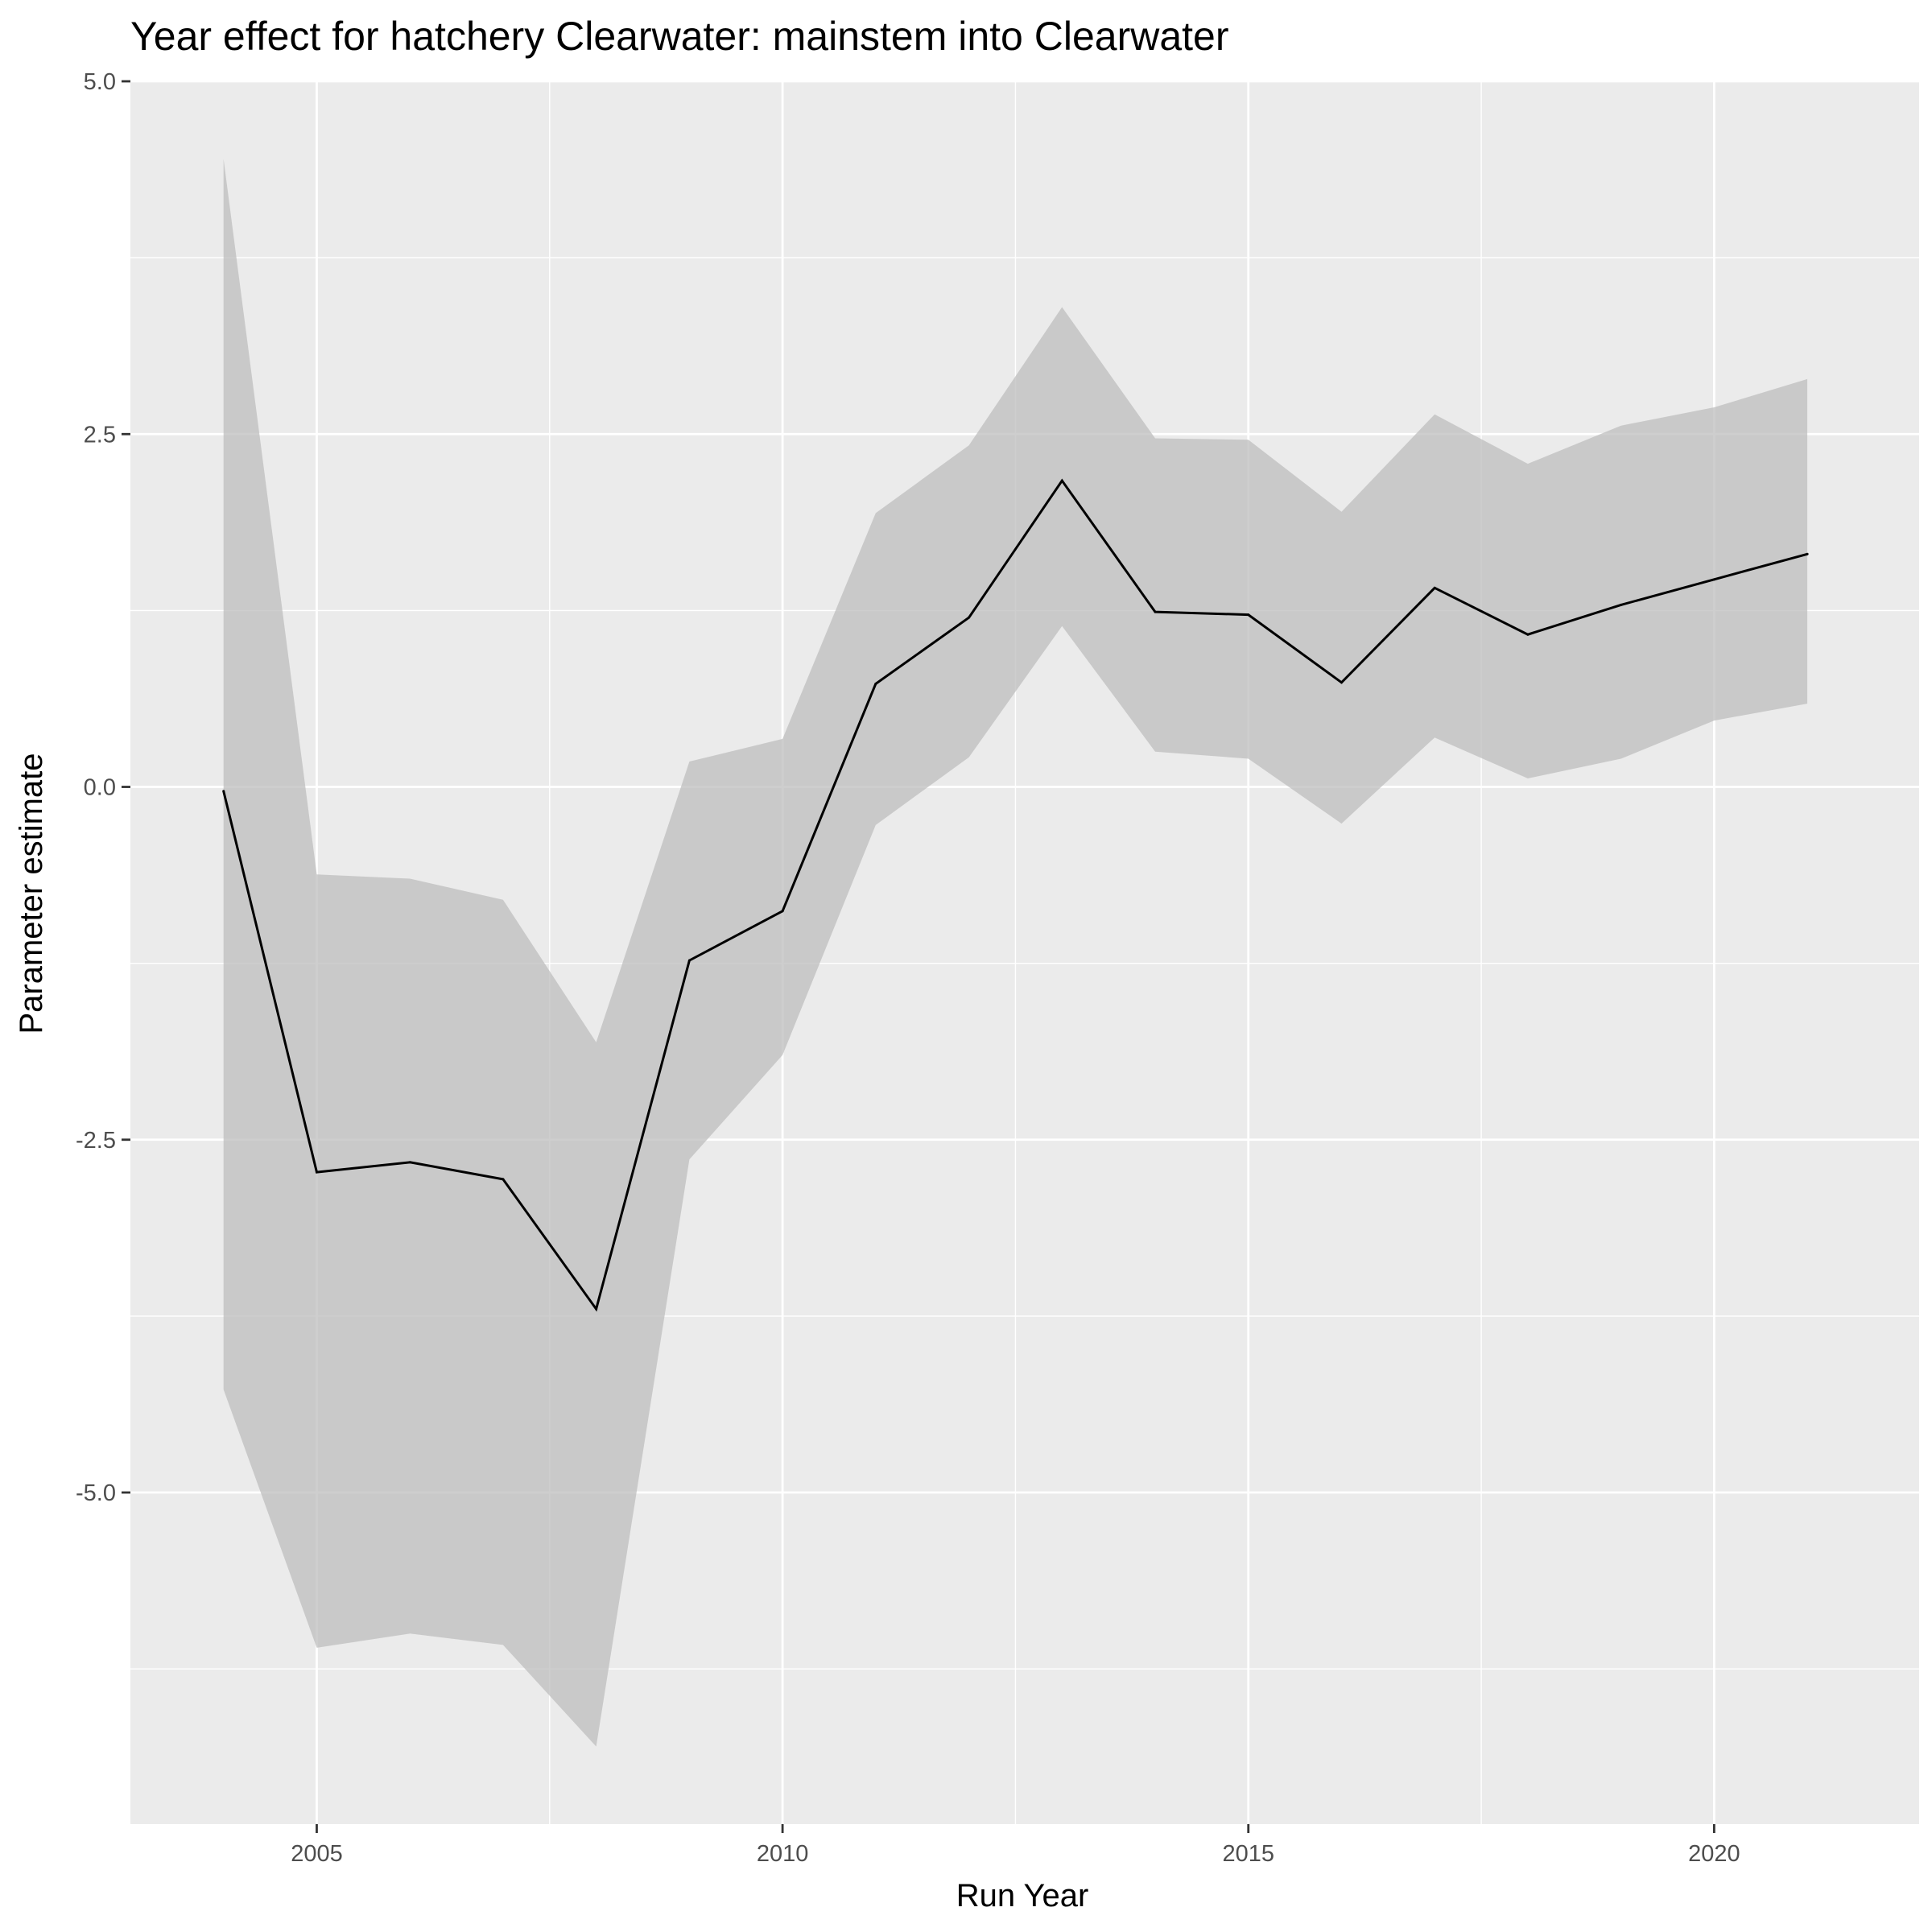 This screenshot has height=1932, width=1932. I want to click on x-tick-label: 2005, so click(317, 1854).